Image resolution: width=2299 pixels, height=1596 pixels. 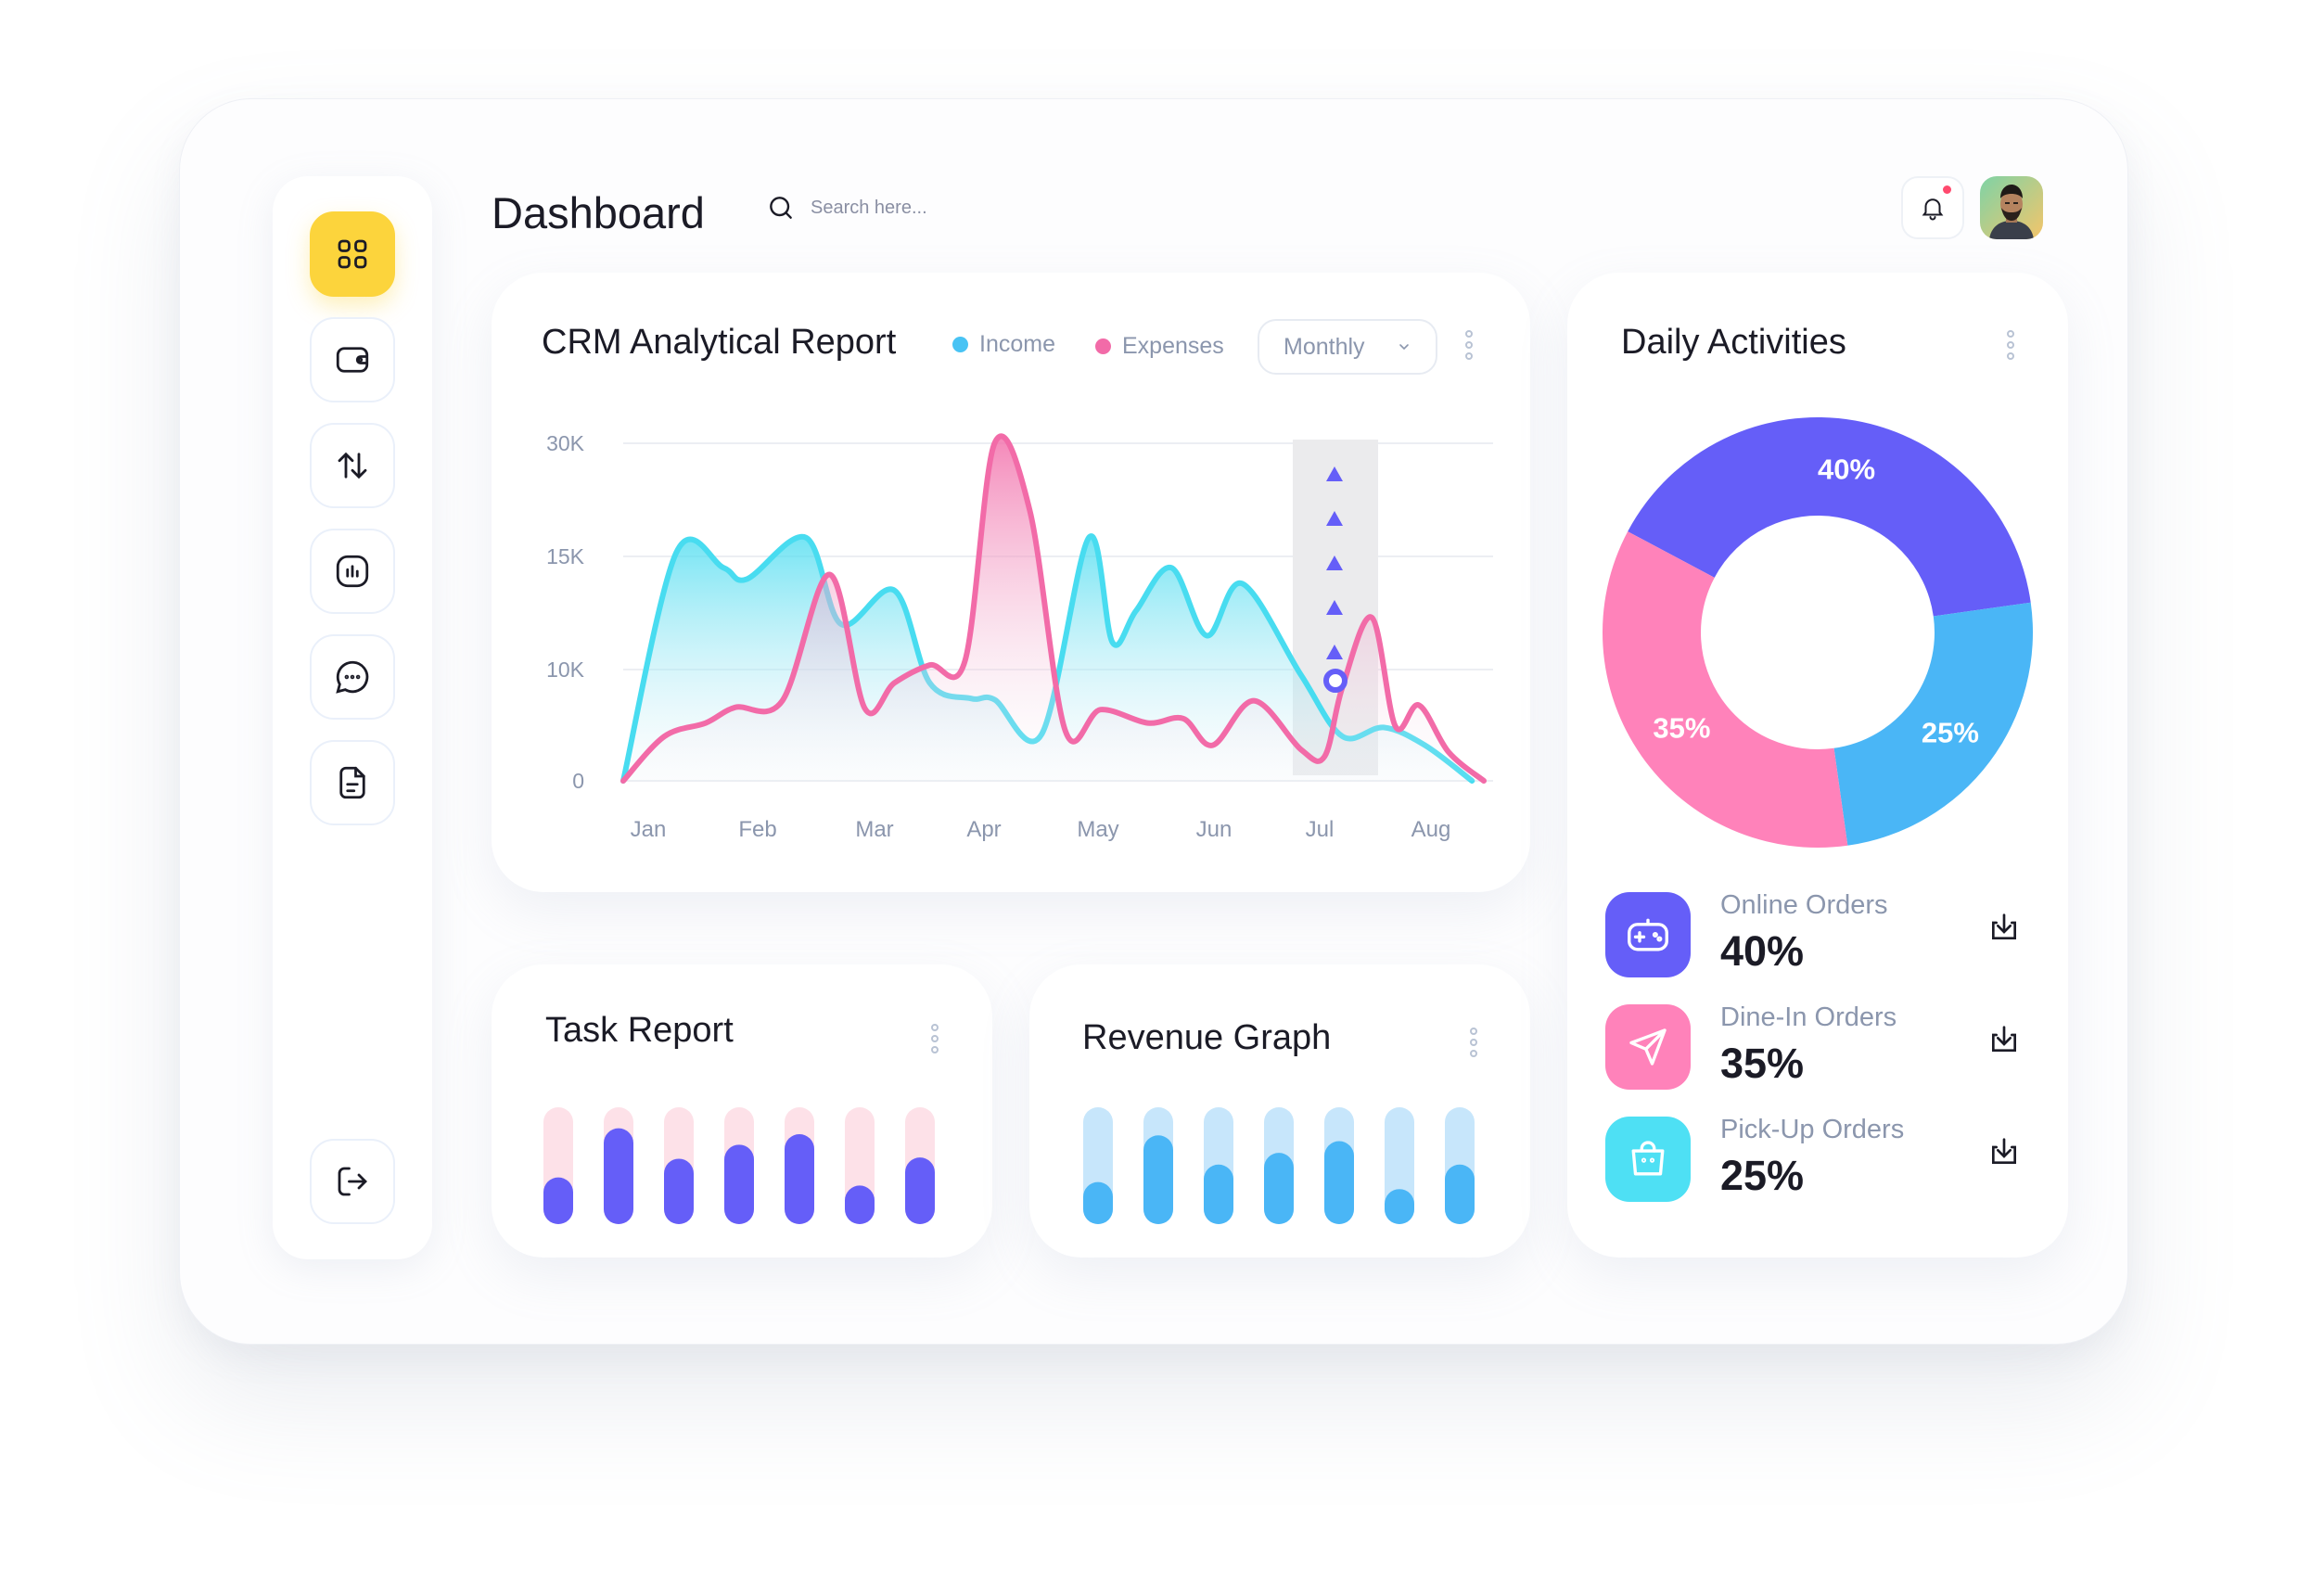 What do you see at coordinates (960, 344) in the screenshot?
I see `income-dot` at bounding box center [960, 344].